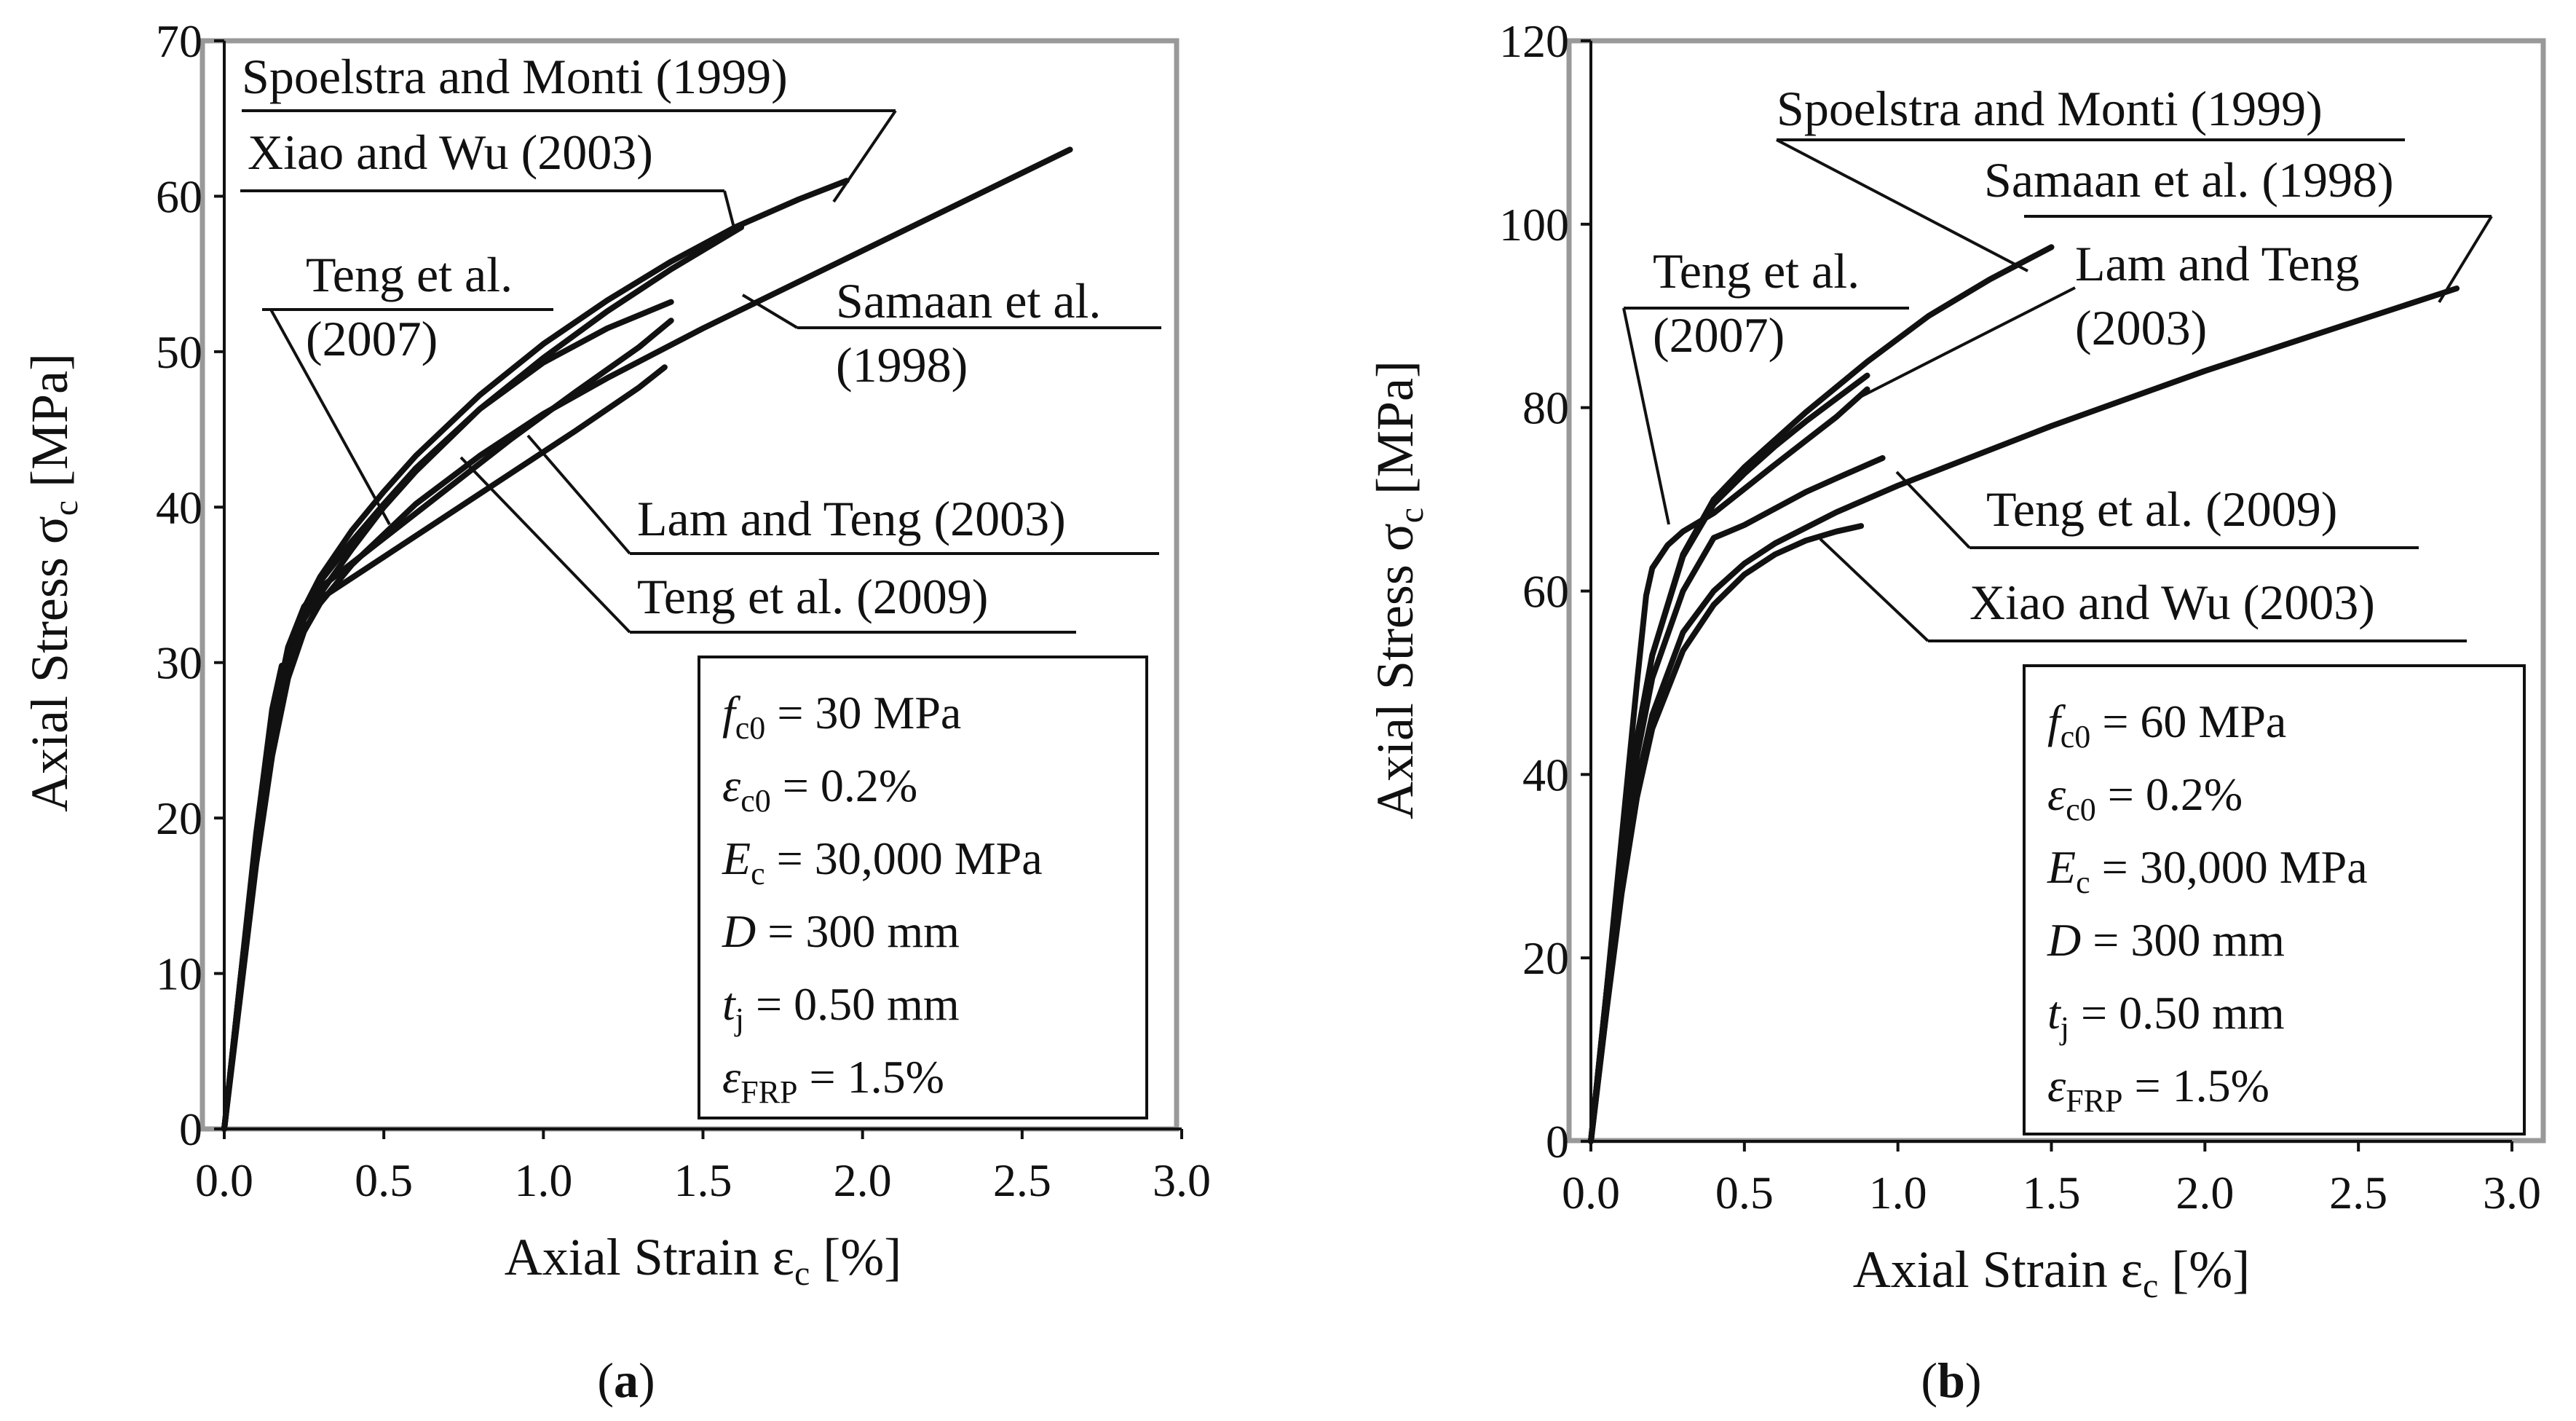  What do you see at coordinates (179, 974) in the screenshot?
I see `y-tick-label: 10` at bounding box center [179, 974].